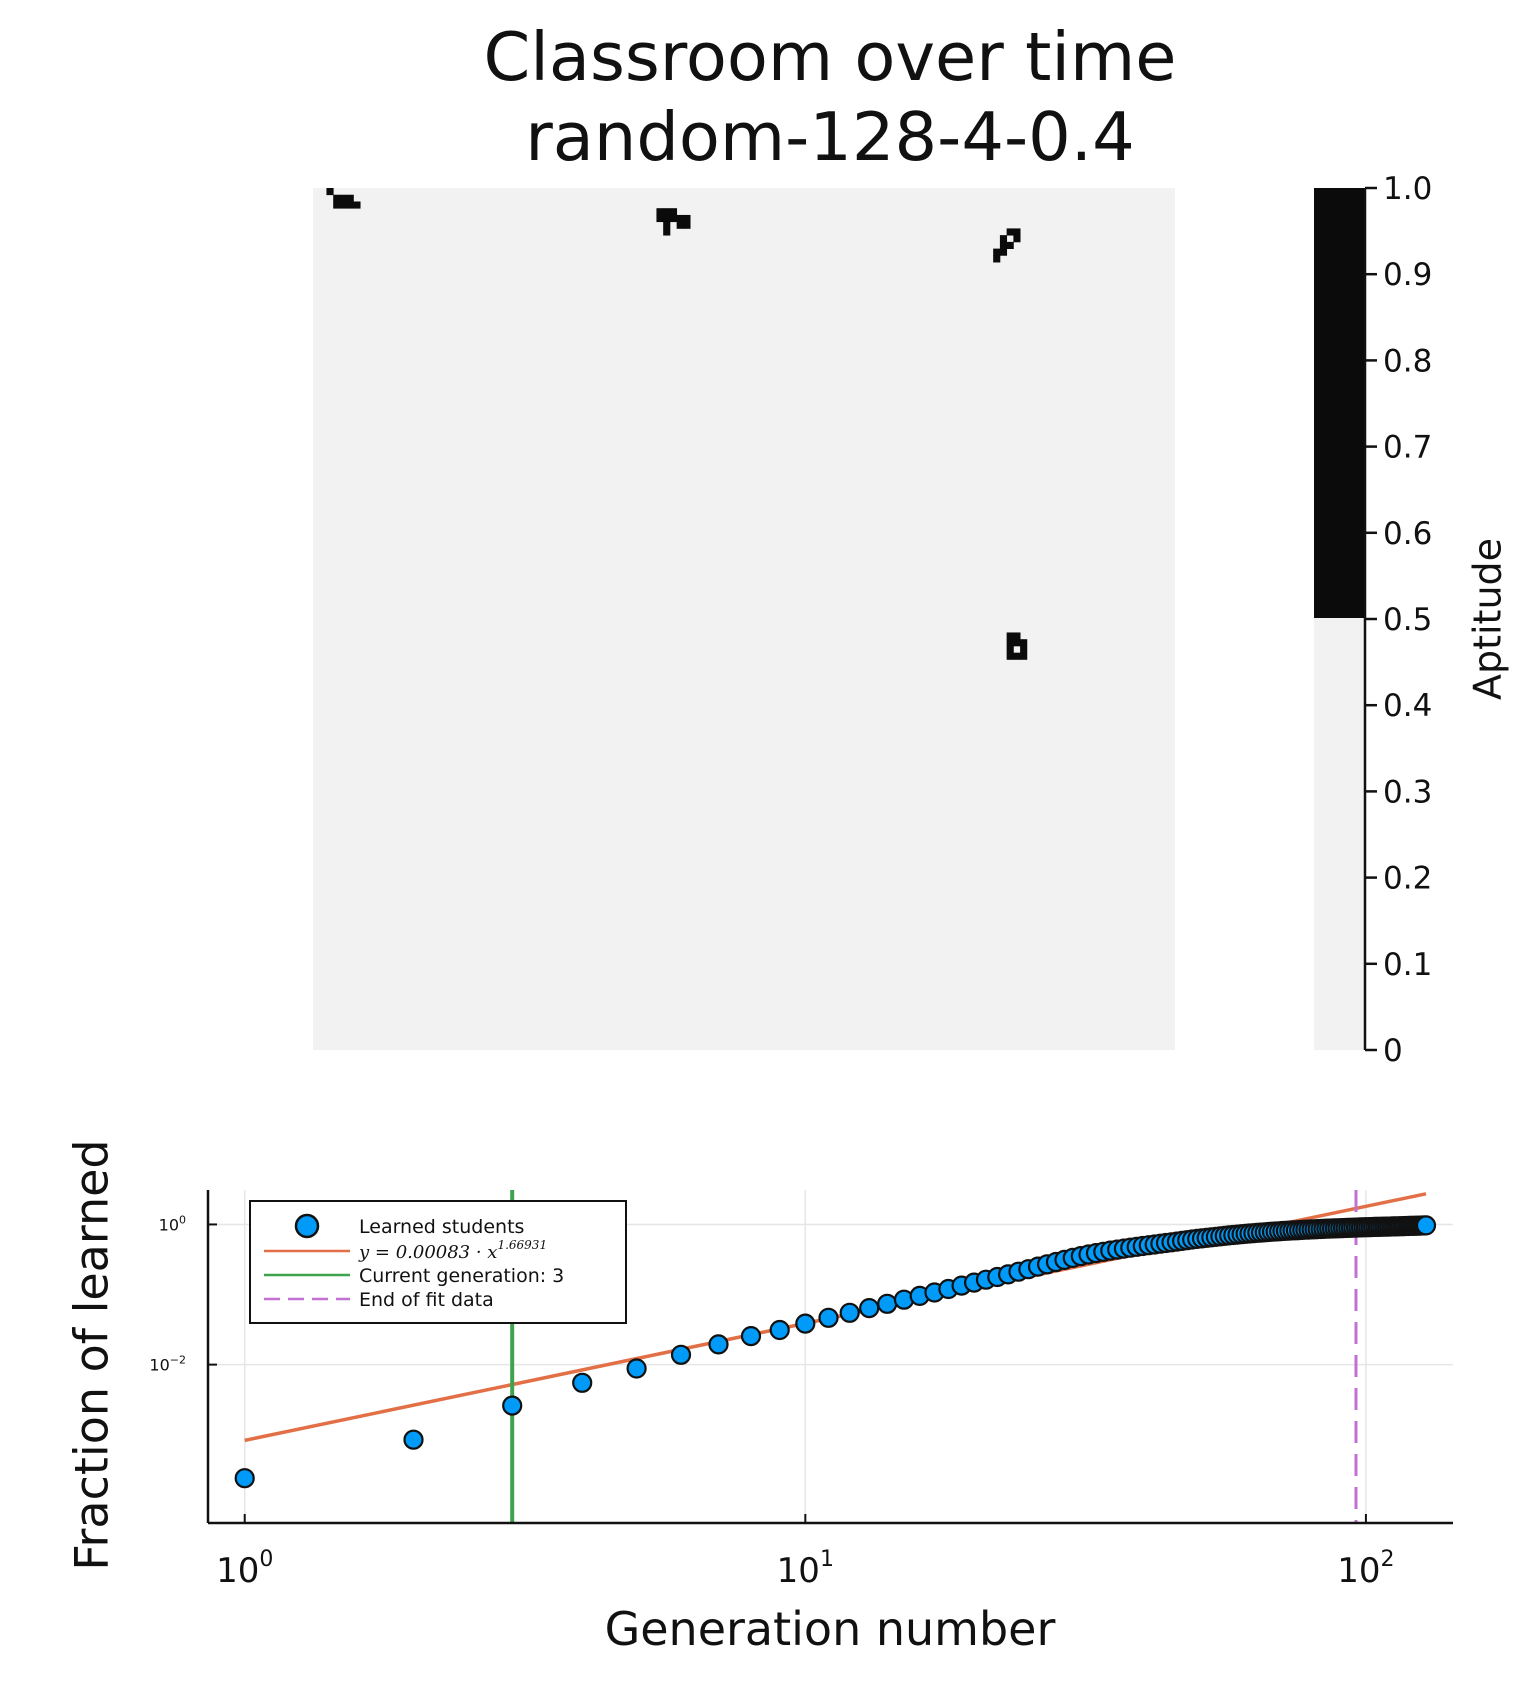 The height and width of the screenshot is (1706, 1536). Describe the element at coordinates (522, 1245) in the screenshot. I see `legend-fit-exponent: 1.66931` at that location.